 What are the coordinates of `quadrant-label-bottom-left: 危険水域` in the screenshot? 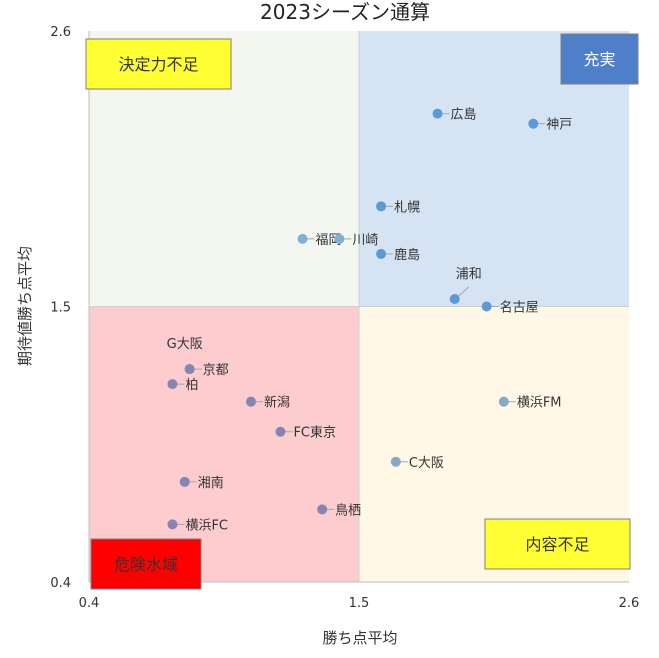 It's located at (146, 564).